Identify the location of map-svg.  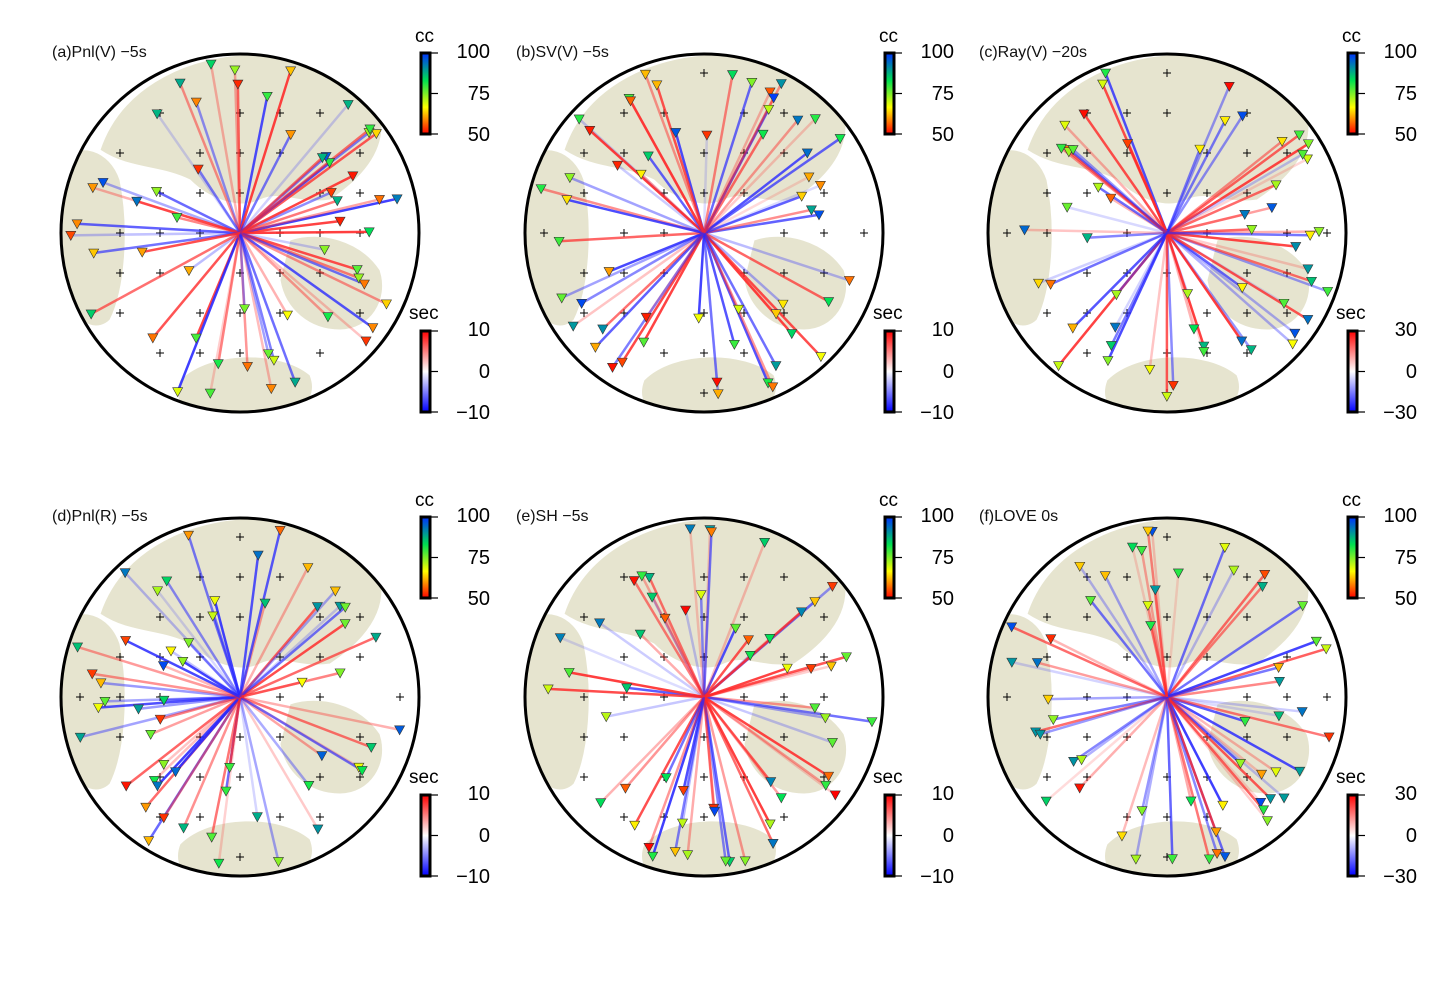
(1175, 232).